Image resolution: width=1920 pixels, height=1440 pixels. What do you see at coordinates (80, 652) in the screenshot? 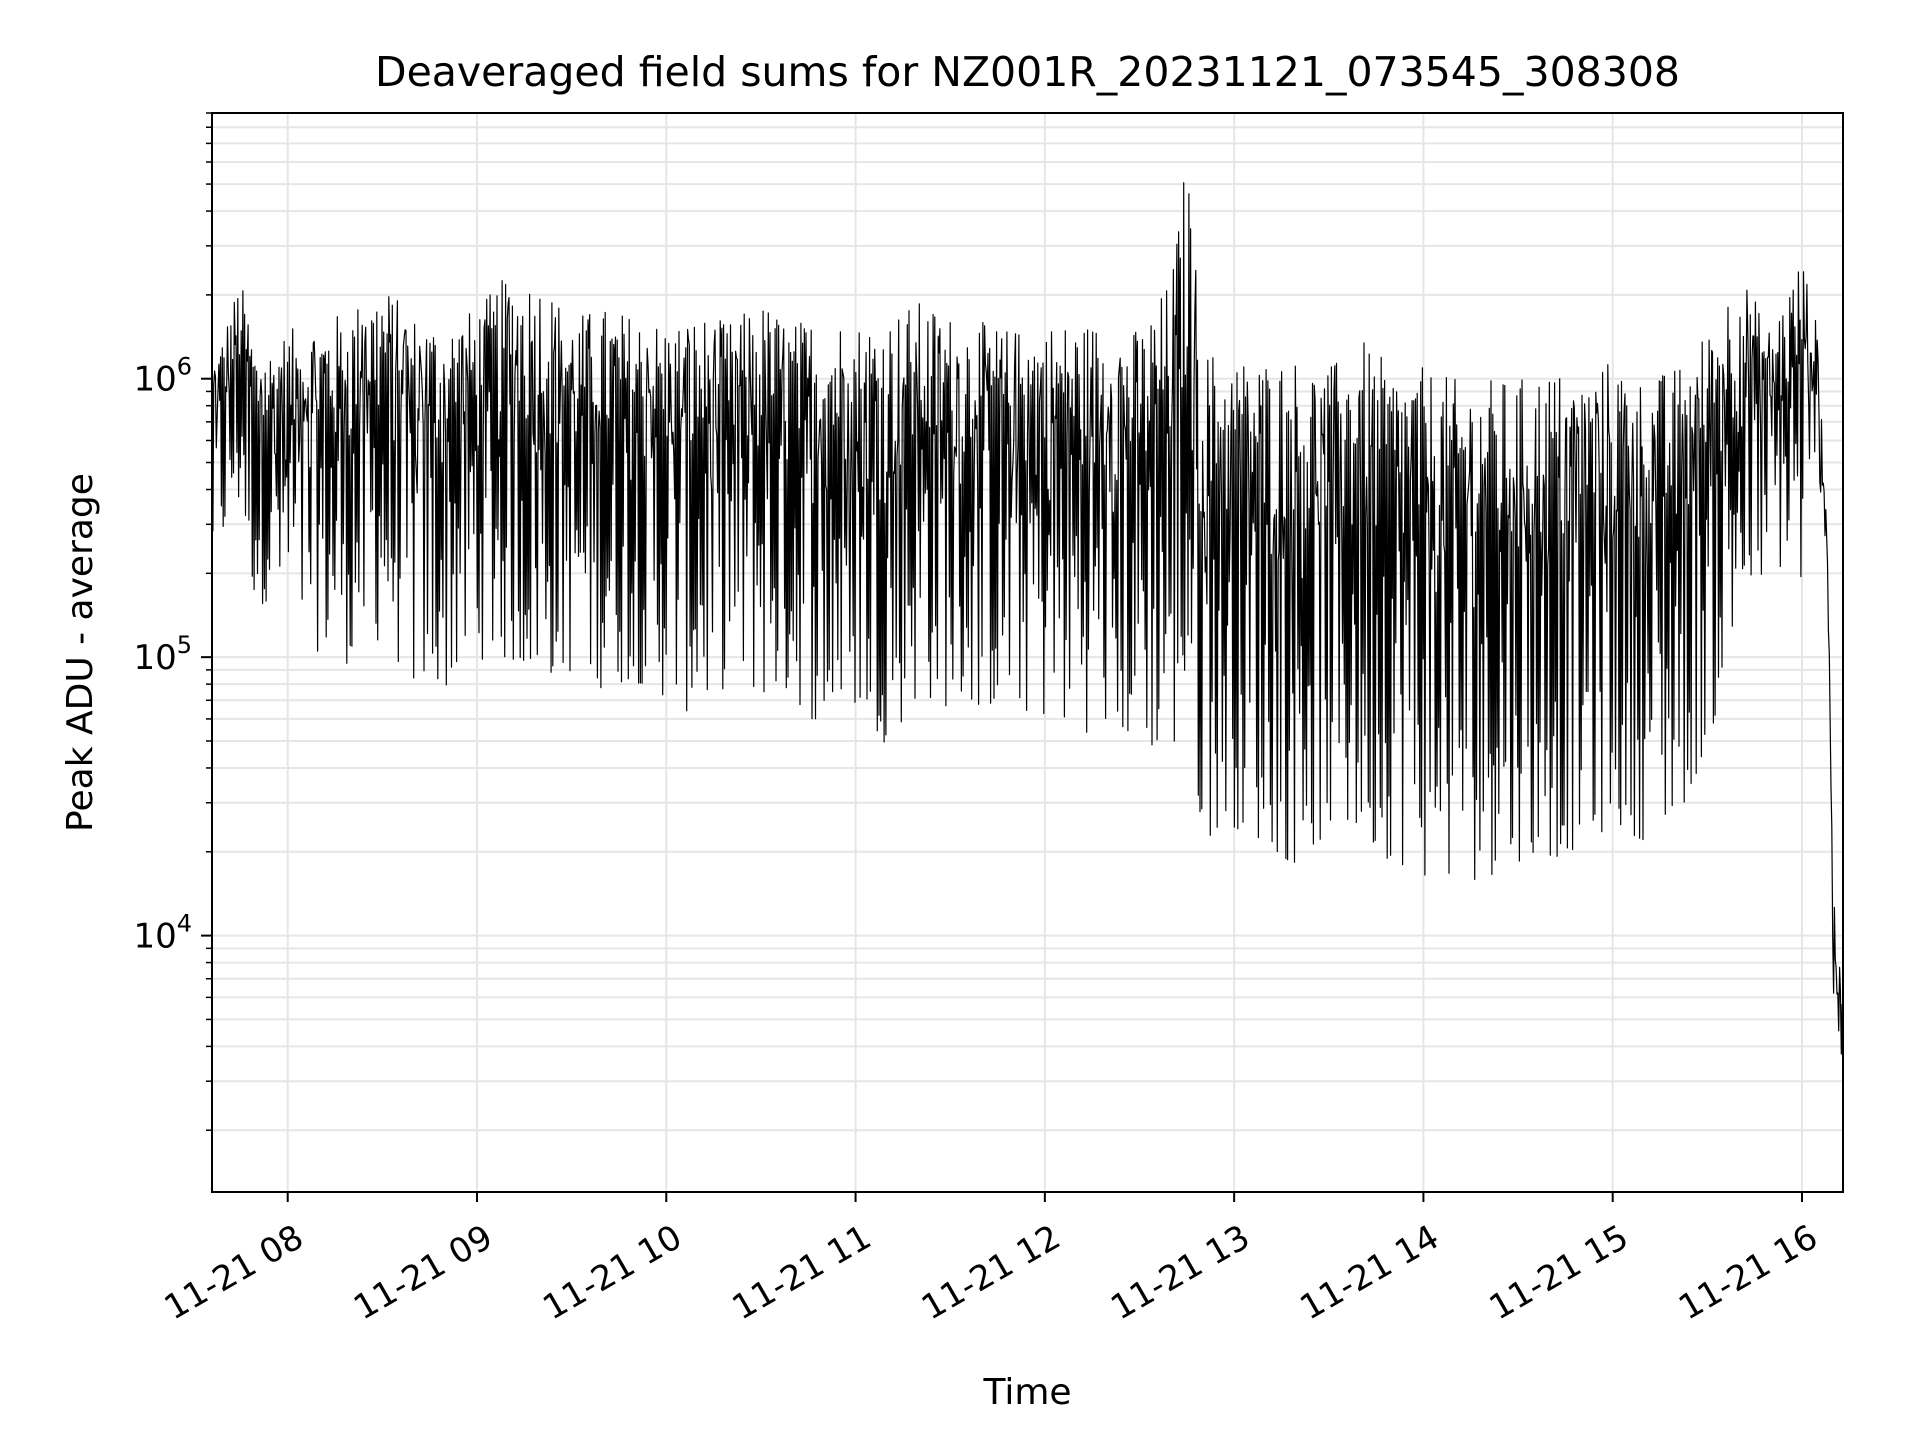
I see `y-axis-label: Peak ADU - average` at bounding box center [80, 652].